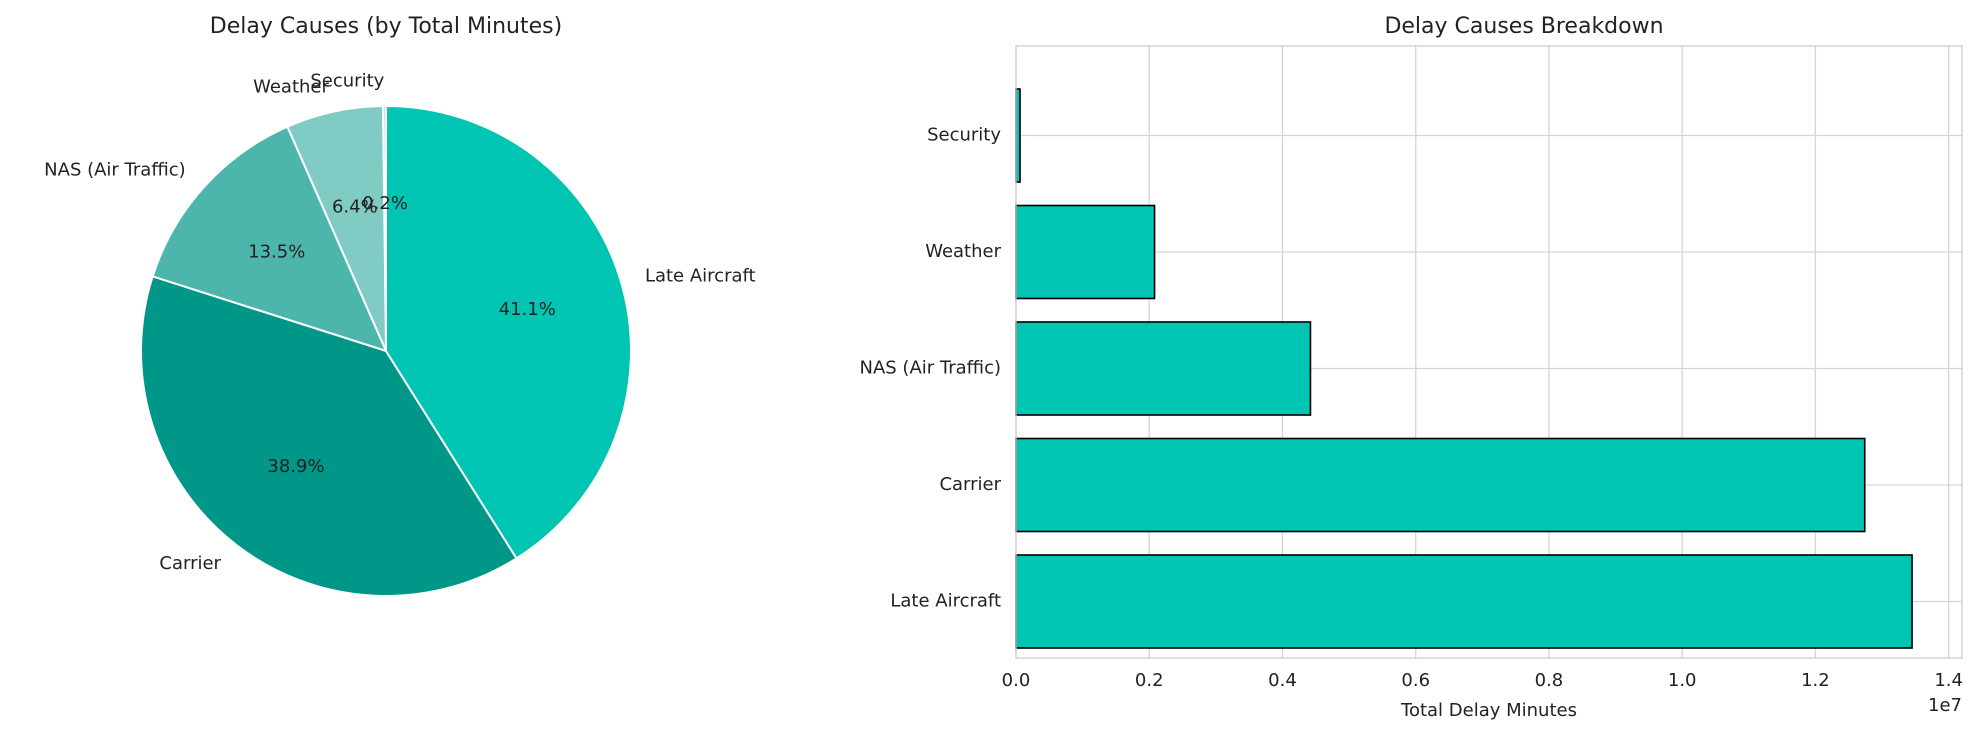 This screenshot has width=1981, height=734. What do you see at coordinates (1682, 680) in the screenshot?
I see `x-tick-label: 1.0` at bounding box center [1682, 680].